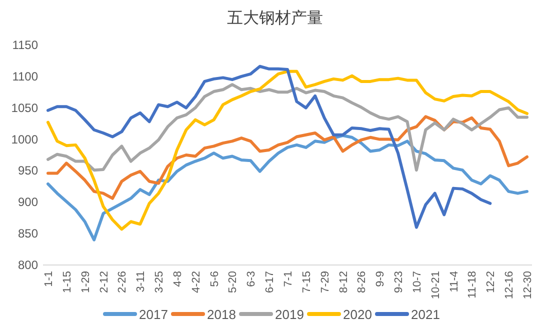 The width and height of the screenshot is (550, 326). I want to click on x-tick-label: 12-30, so click(528, 285).